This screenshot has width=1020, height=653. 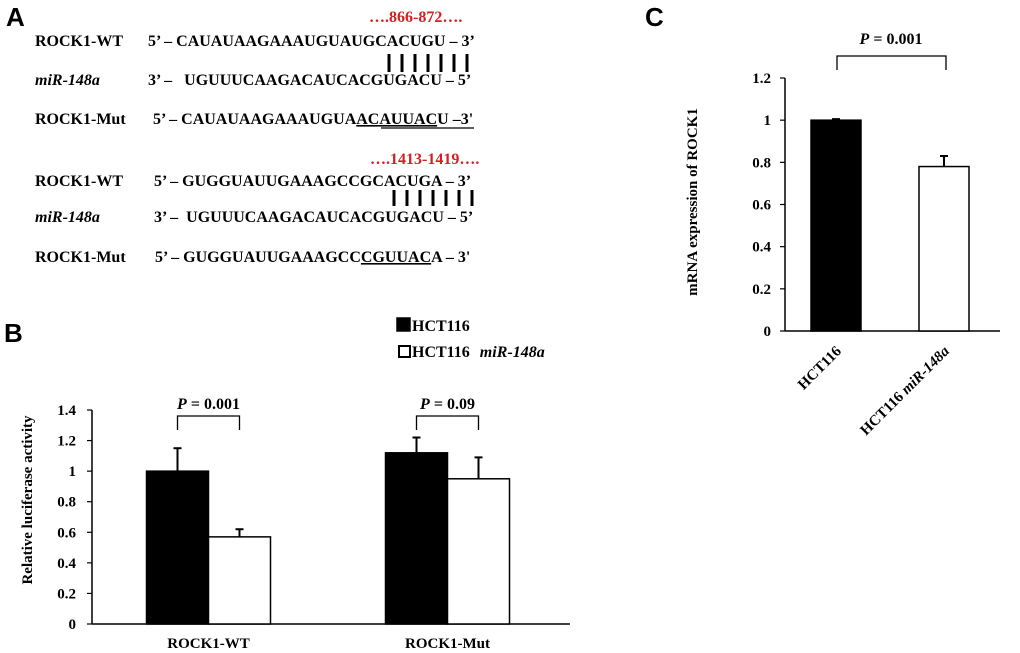 I want to click on legend-label-part-cell: HCT116, so click(x=441, y=352).